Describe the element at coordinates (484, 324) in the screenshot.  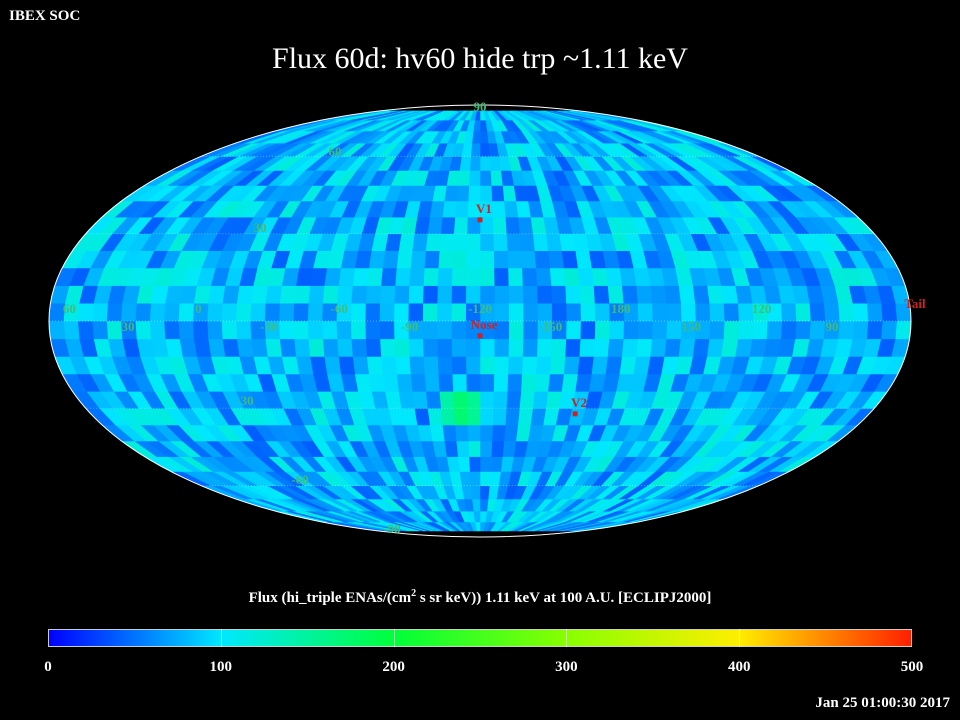
I see `marker-label-nose: Nose` at that location.